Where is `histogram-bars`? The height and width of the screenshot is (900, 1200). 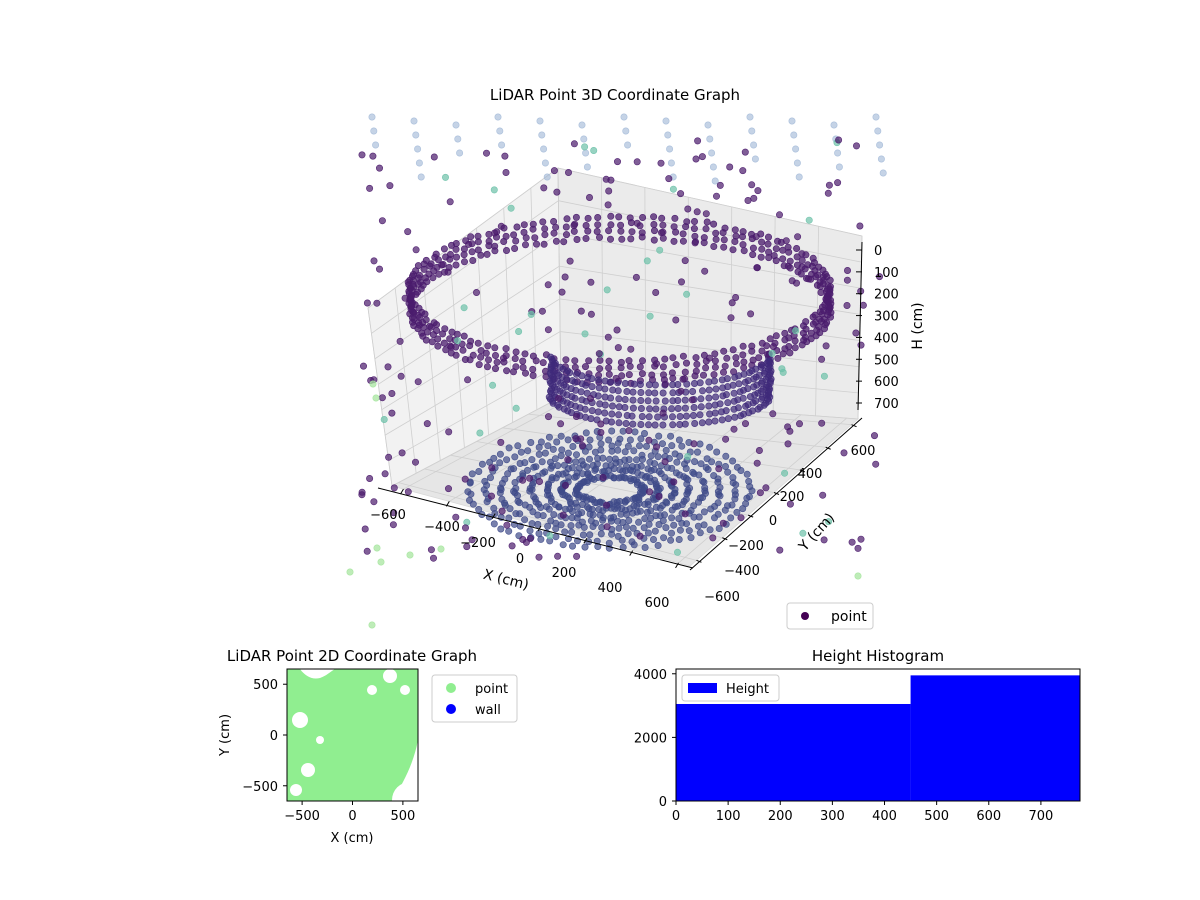
histogram-bars is located at coordinates (878, 738).